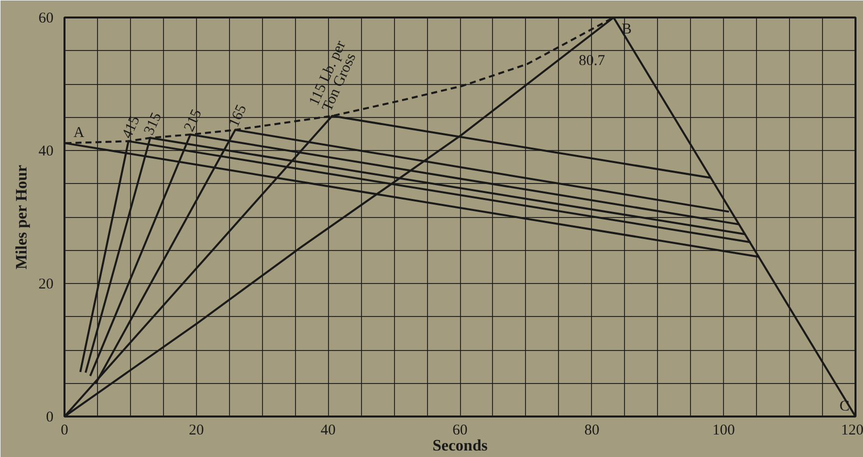  I want to click on text: 165, so click(238, 116).